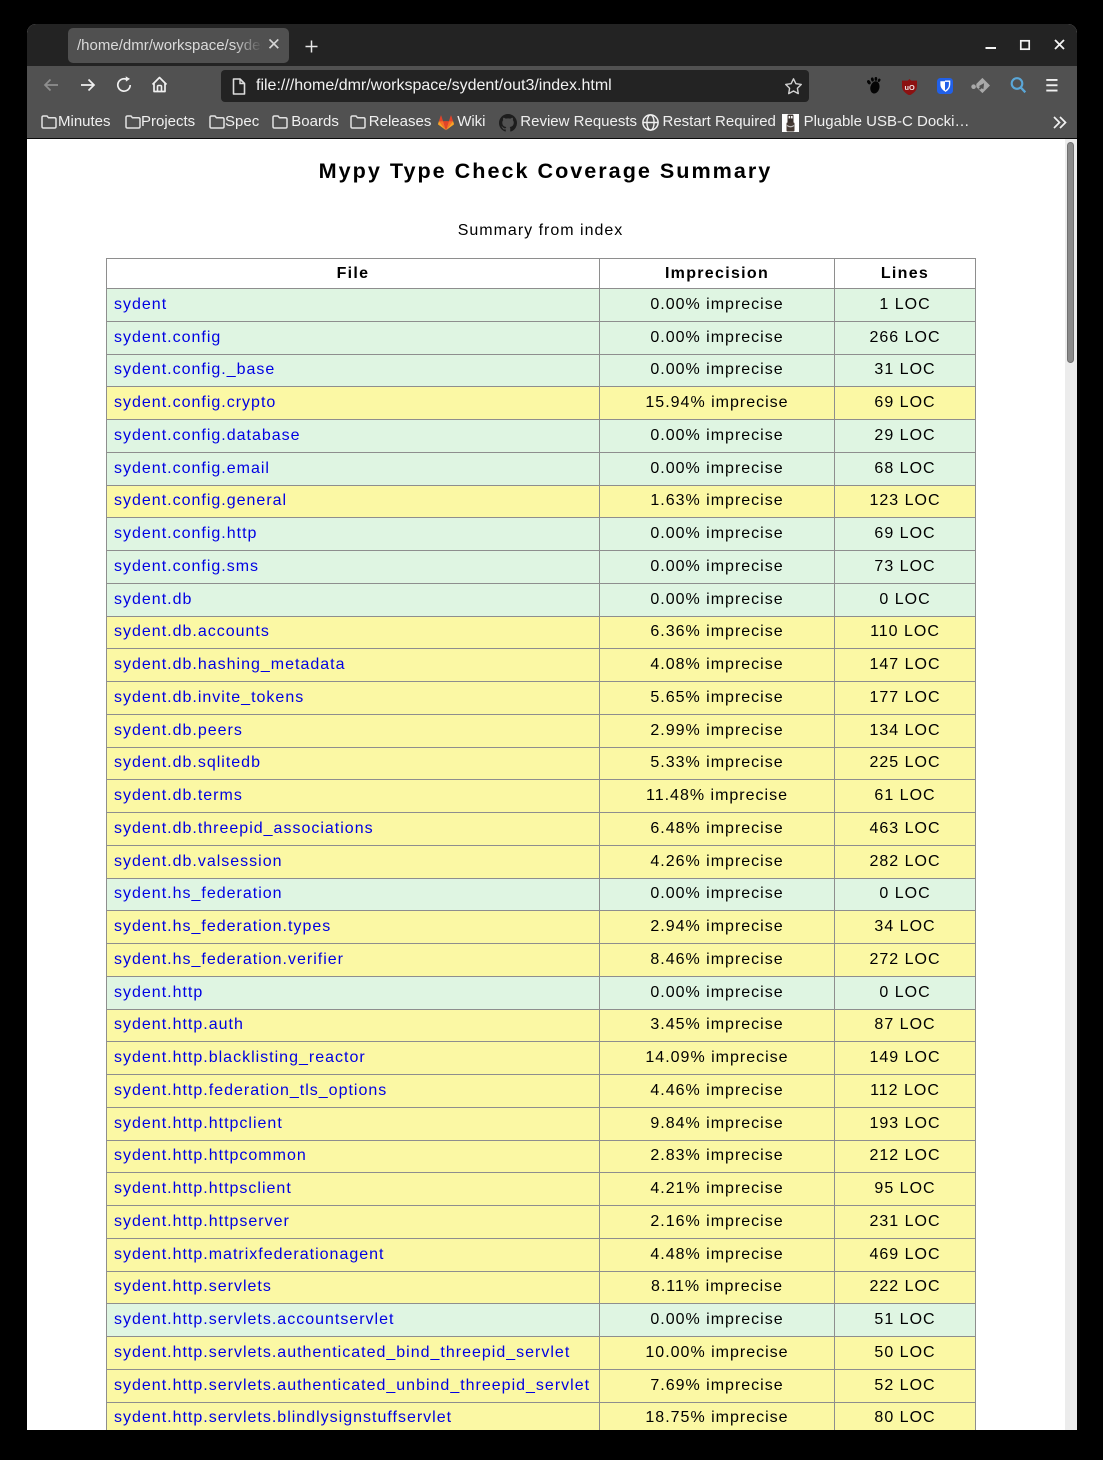  What do you see at coordinates (909, 86) in the screenshot?
I see `svg-text: uO` at bounding box center [909, 86].